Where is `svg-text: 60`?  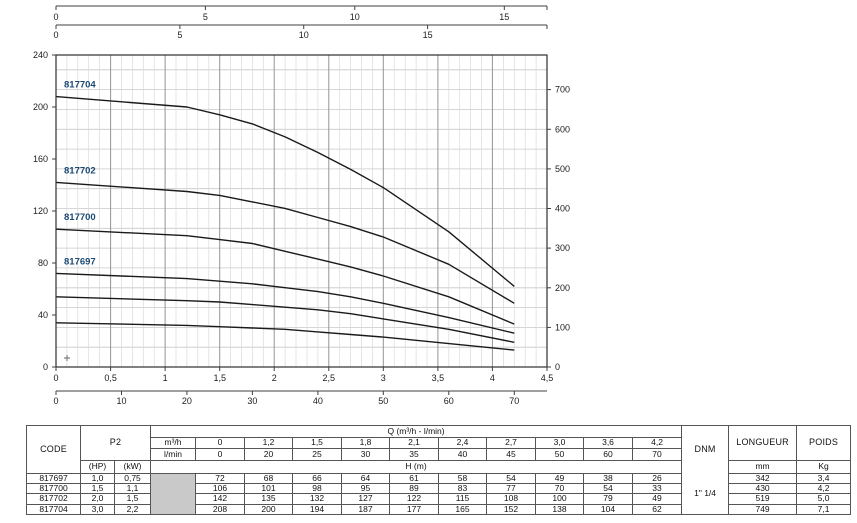
svg-text: 60 is located at coordinates (449, 401).